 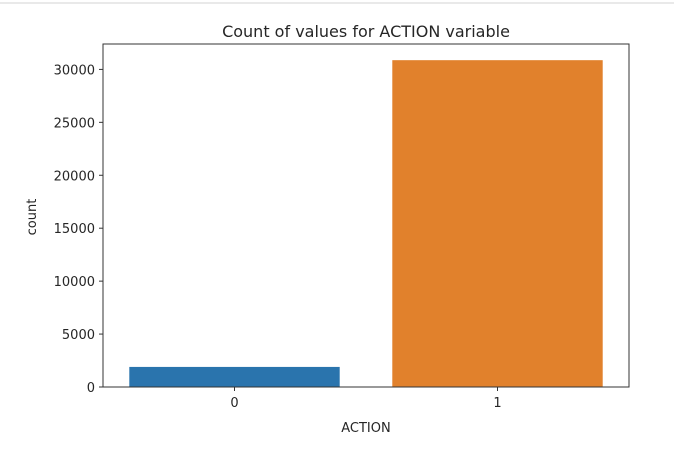 What do you see at coordinates (74, 123) in the screenshot?
I see `y-tick-label: 25000` at bounding box center [74, 123].